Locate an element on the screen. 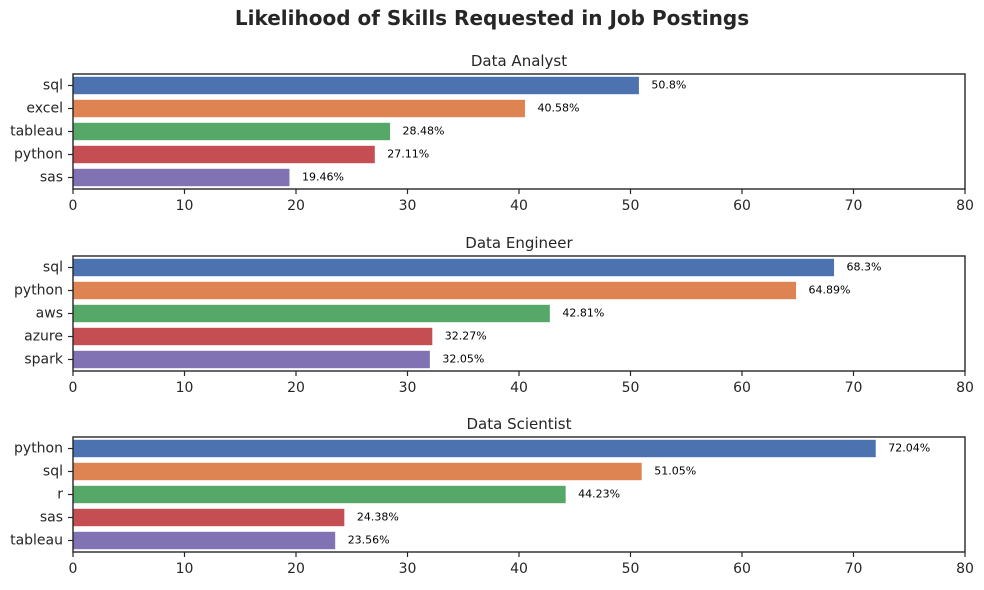 The width and height of the screenshot is (984, 590). data-label: 50.8% is located at coordinates (668, 85).